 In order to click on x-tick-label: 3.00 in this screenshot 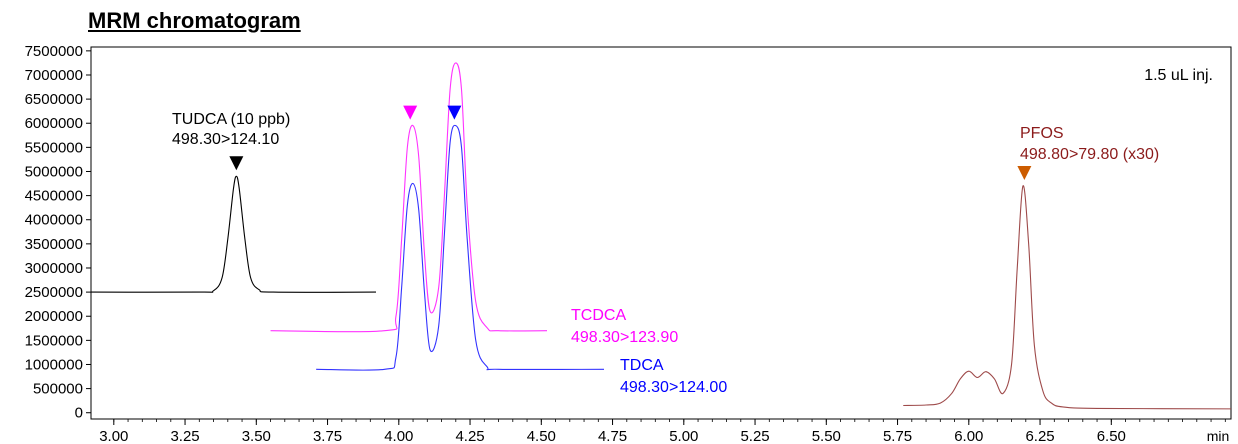, I will do `click(113, 436)`.